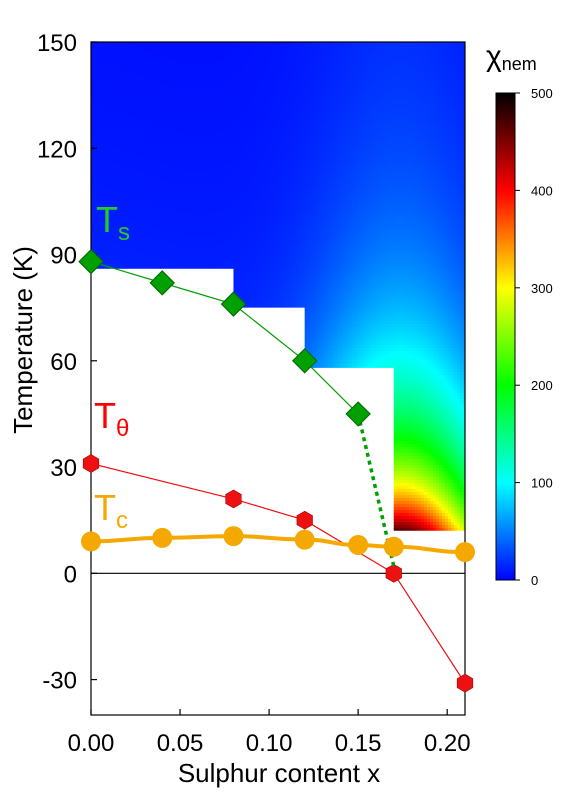 Image resolution: width=581 pixels, height=796 pixels. I want to click on series-line, so click(278, 544).